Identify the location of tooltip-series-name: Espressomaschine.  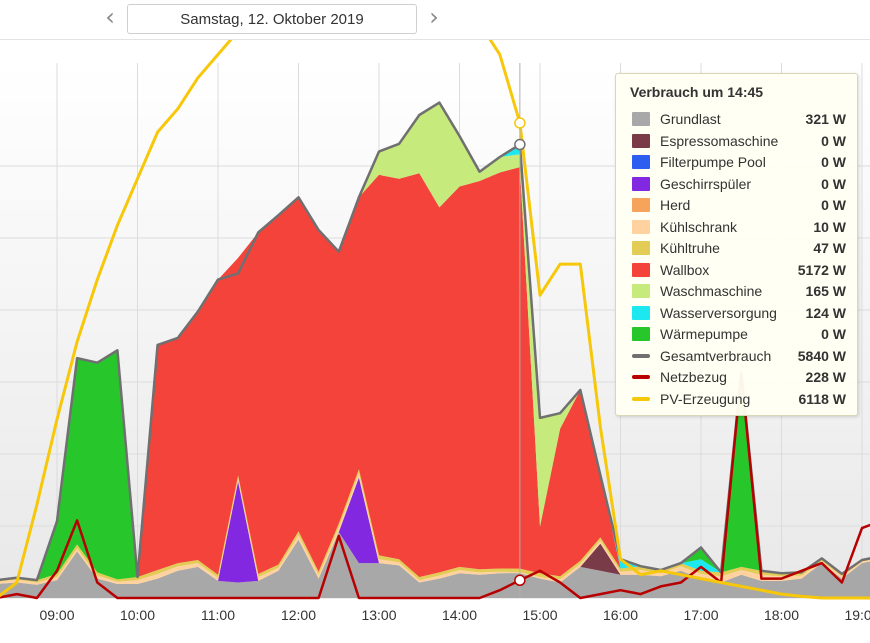
(719, 140).